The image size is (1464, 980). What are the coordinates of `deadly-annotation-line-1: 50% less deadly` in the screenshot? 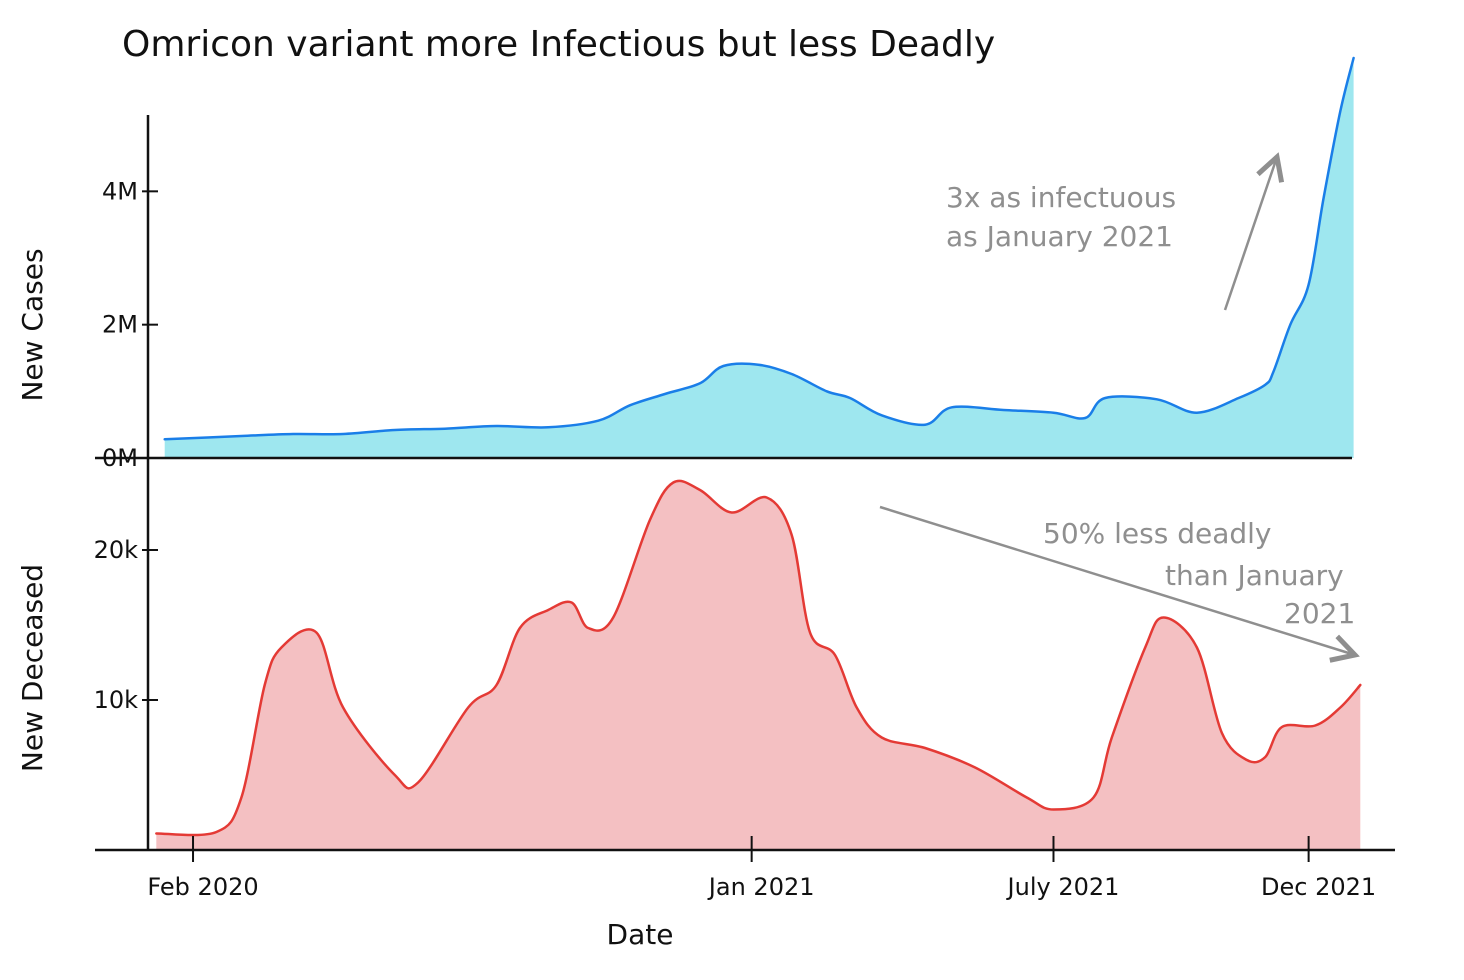 It's located at (1157, 533).